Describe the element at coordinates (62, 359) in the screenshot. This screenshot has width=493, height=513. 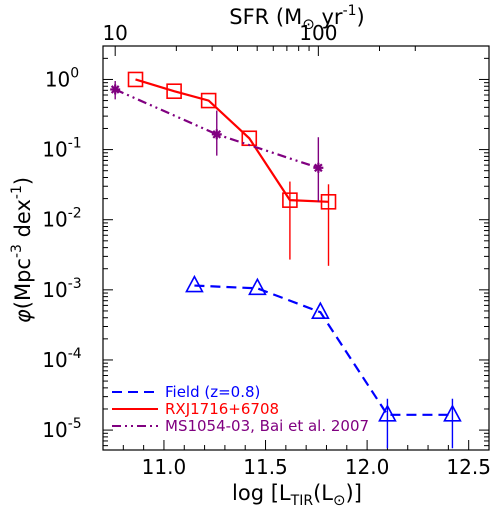
I see `y-tick-label: 10⁻⁴` at that location.